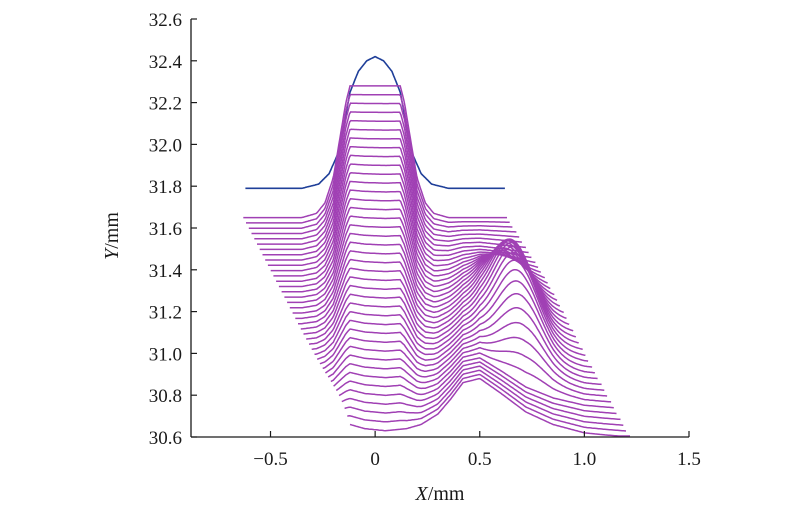 This screenshot has width=800, height=519. I want to click on x-tick-label: 0.5, so click(480, 459).